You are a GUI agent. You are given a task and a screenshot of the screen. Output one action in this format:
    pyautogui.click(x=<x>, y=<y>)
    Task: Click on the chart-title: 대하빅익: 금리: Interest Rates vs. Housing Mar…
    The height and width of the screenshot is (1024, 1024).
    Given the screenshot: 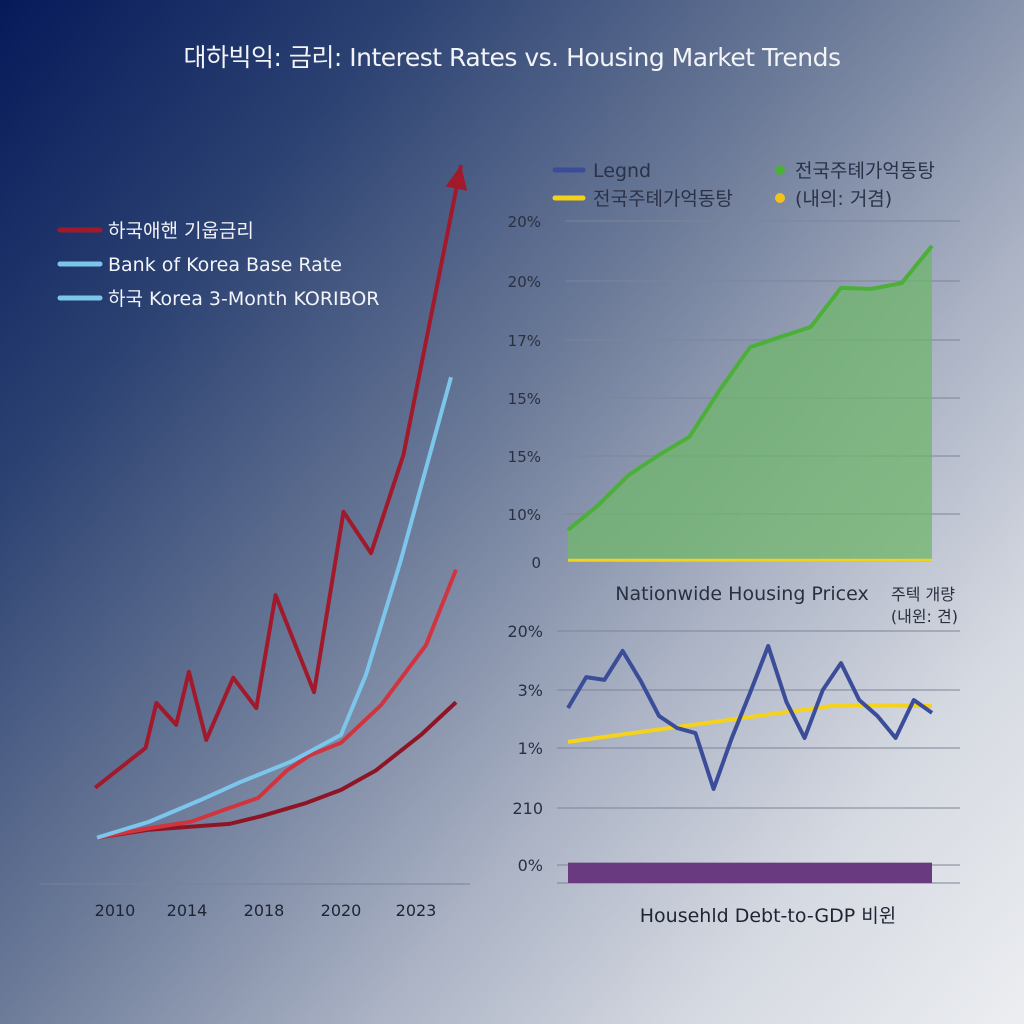 What is the action you would take?
    pyautogui.click(x=512, y=57)
    